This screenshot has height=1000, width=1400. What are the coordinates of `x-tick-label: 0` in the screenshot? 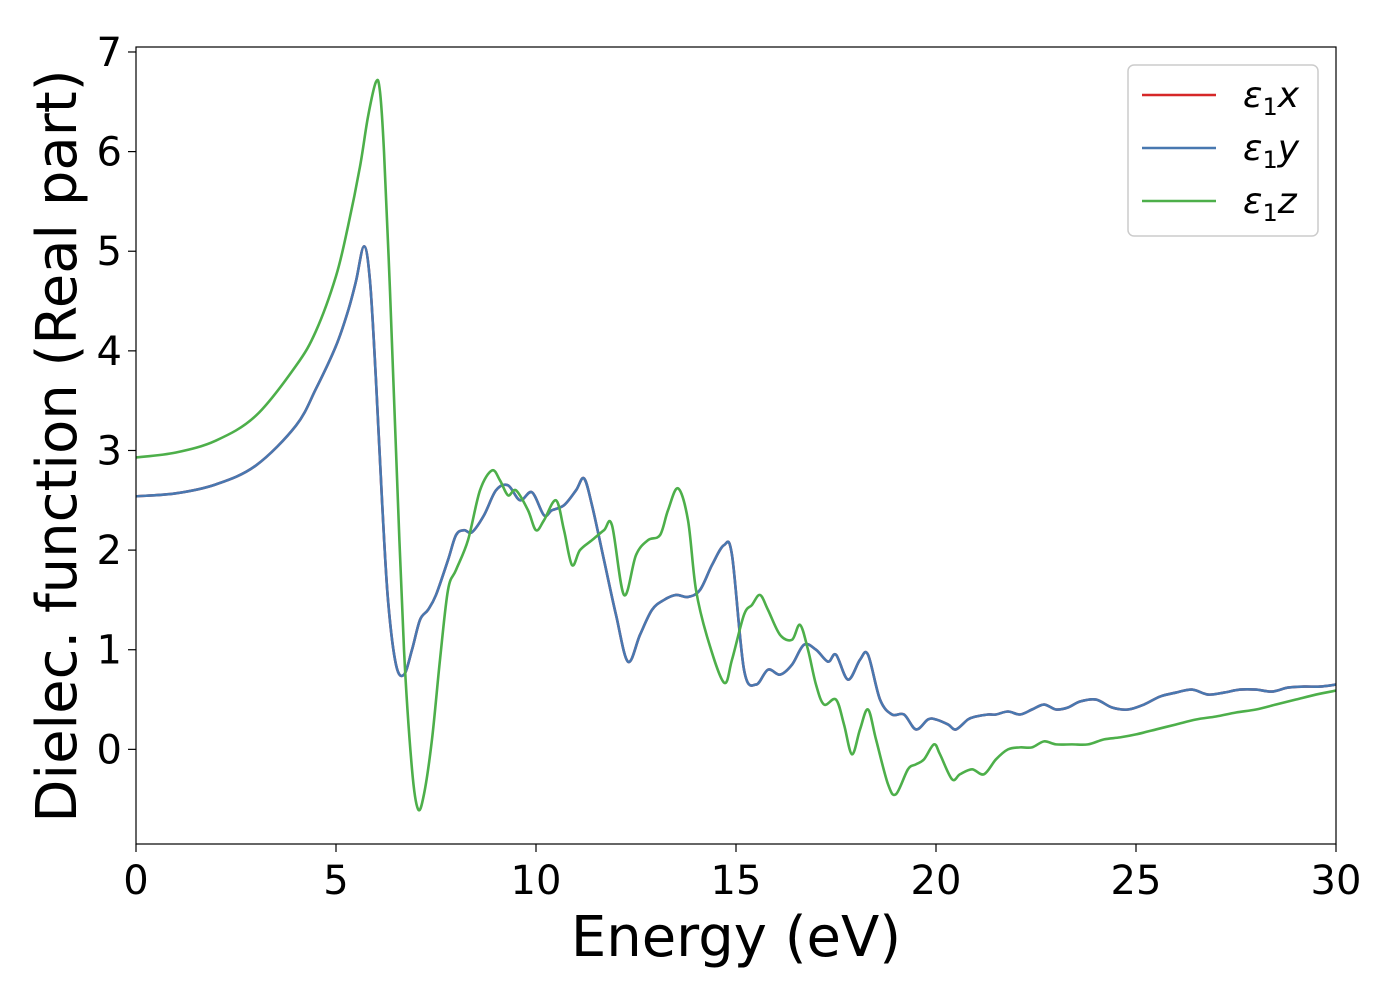 It's located at (135, 881).